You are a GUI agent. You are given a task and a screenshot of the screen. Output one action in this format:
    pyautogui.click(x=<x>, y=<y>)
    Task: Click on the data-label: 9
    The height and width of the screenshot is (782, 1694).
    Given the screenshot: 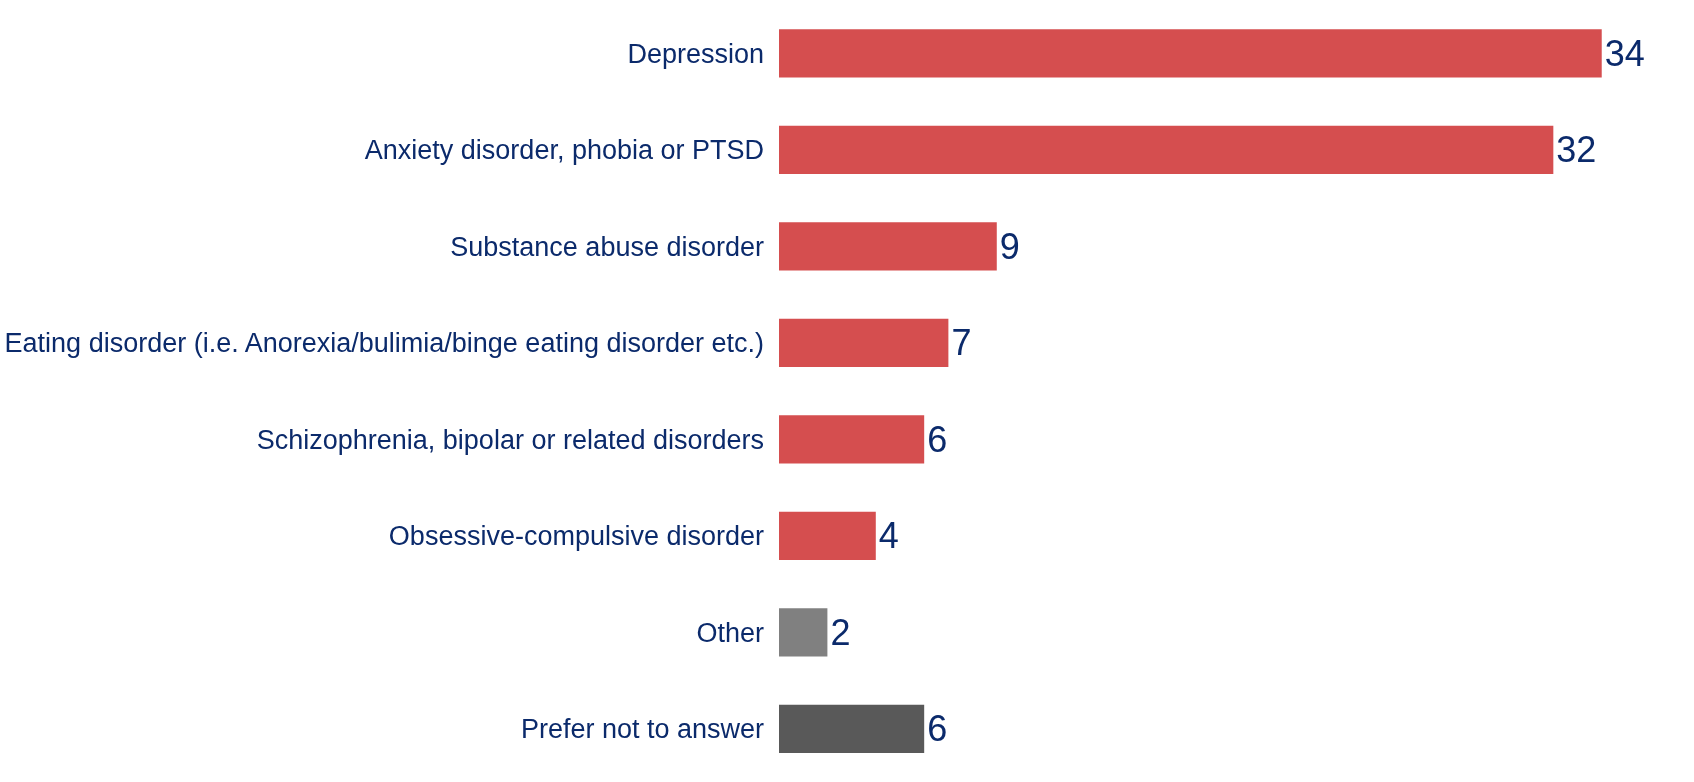 What is the action you would take?
    pyautogui.click(x=1009, y=246)
    